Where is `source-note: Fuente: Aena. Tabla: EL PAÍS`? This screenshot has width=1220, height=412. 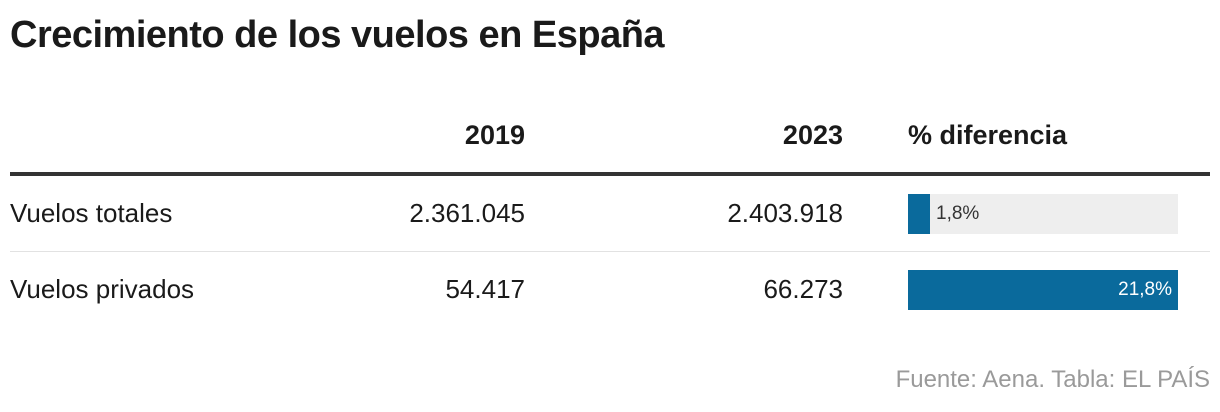
source-note: Fuente: Aena. Tabla: EL PAÍS is located at coordinates (1052, 379).